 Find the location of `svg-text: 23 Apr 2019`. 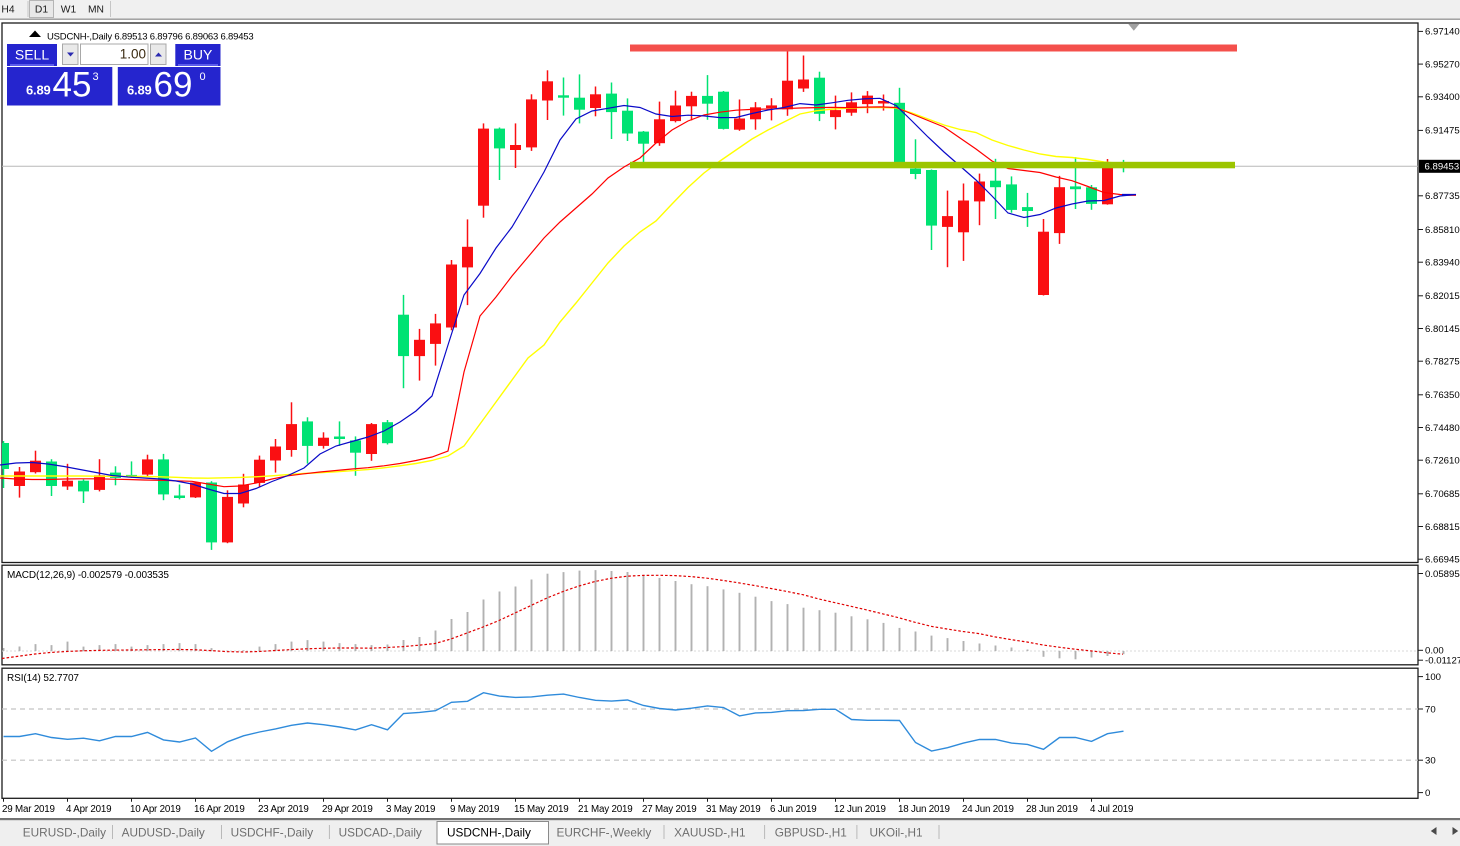

svg-text: 23 Apr 2019 is located at coordinates (283, 809).